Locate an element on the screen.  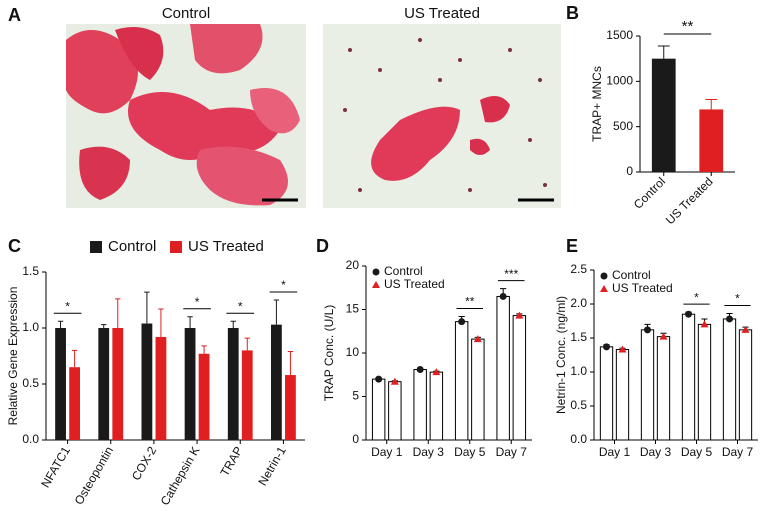
panel-letter: B is located at coordinates (572, 13).